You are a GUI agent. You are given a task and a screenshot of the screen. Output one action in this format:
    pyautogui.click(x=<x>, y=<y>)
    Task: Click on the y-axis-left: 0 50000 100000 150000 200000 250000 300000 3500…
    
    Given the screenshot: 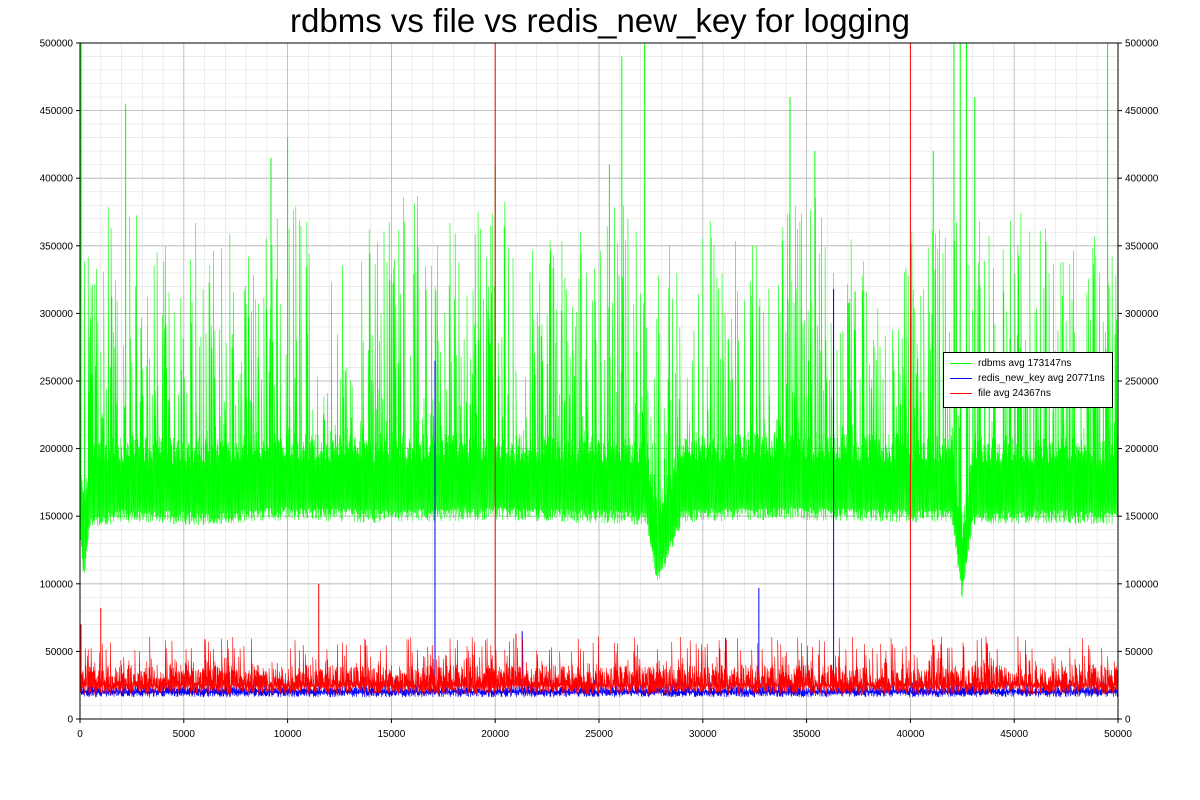 What is the action you would take?
    pyautogui.click(x=60, y=382)
    